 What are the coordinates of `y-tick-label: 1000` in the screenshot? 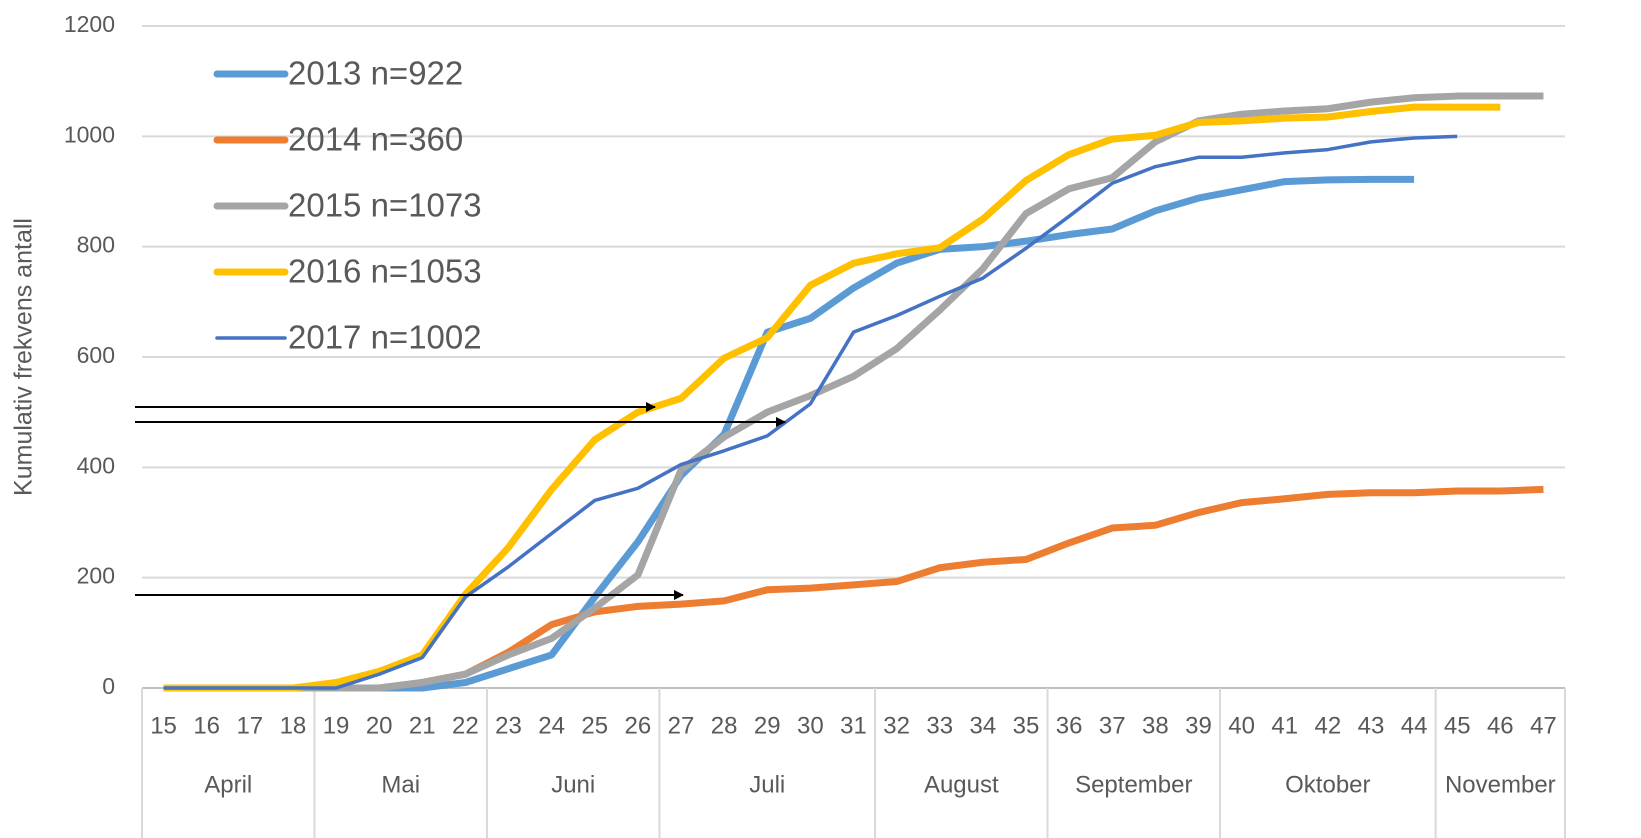 It's located at (89, 134).